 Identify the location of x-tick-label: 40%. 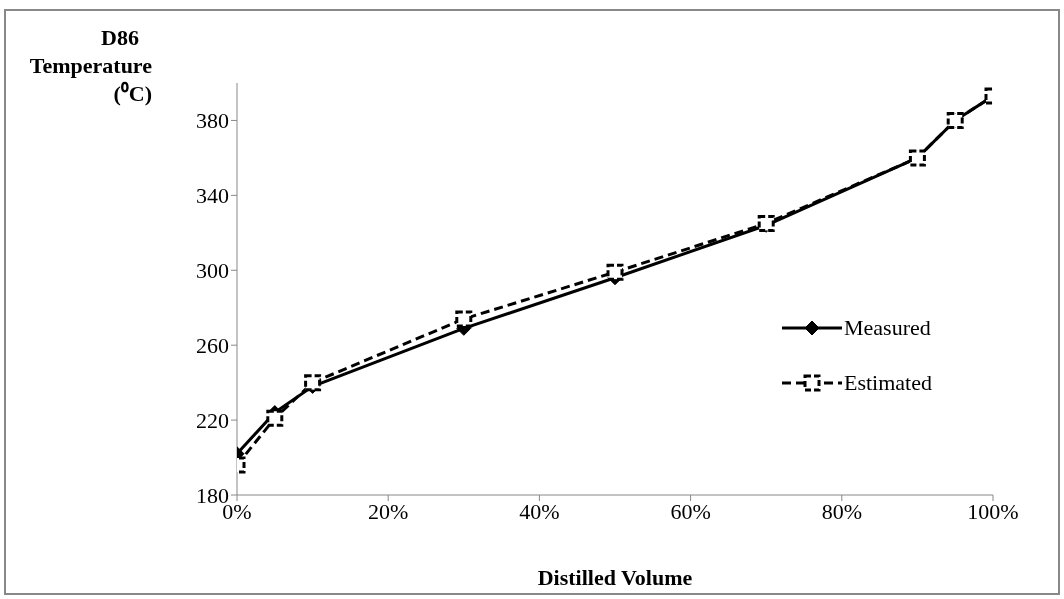
(539, 511).